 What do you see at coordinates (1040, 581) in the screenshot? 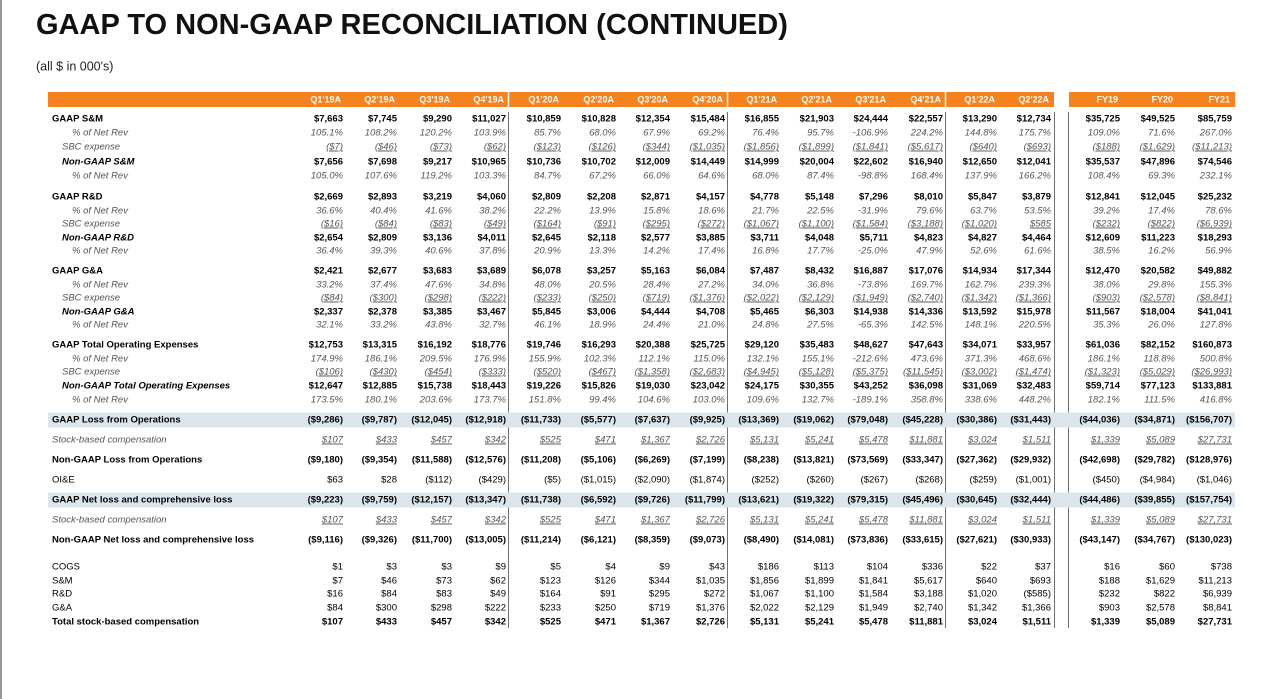
I see `cell-value: $693` at bounding box center [1040, 581].